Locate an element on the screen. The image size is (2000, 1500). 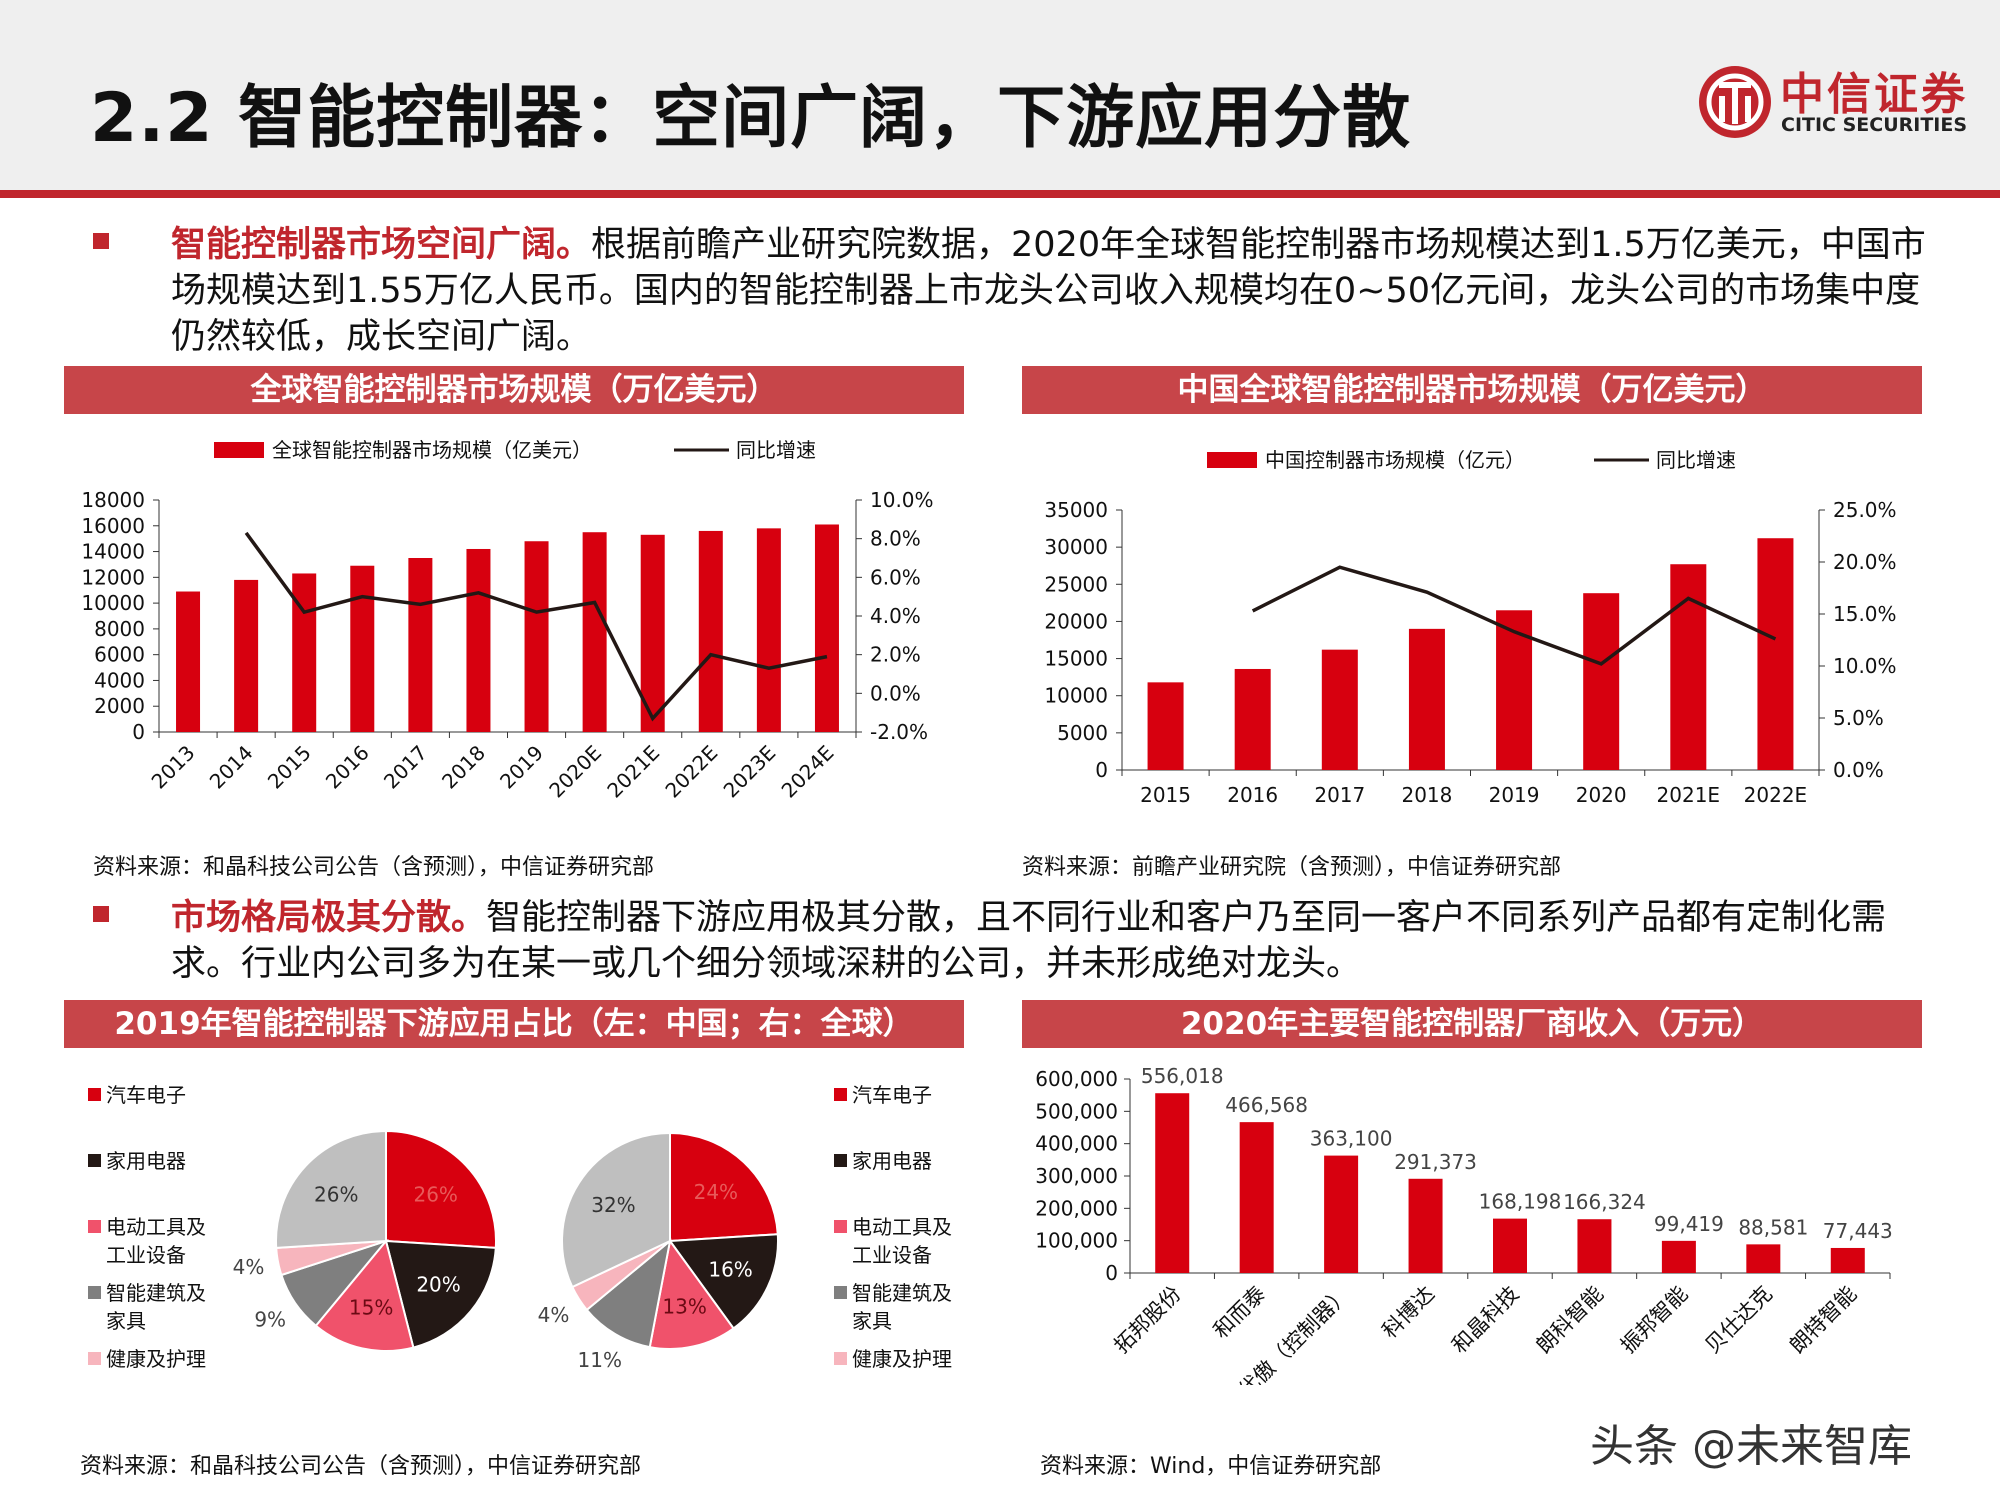
bar-value-label: 291,373 is located at coordinates (1435, 1162).